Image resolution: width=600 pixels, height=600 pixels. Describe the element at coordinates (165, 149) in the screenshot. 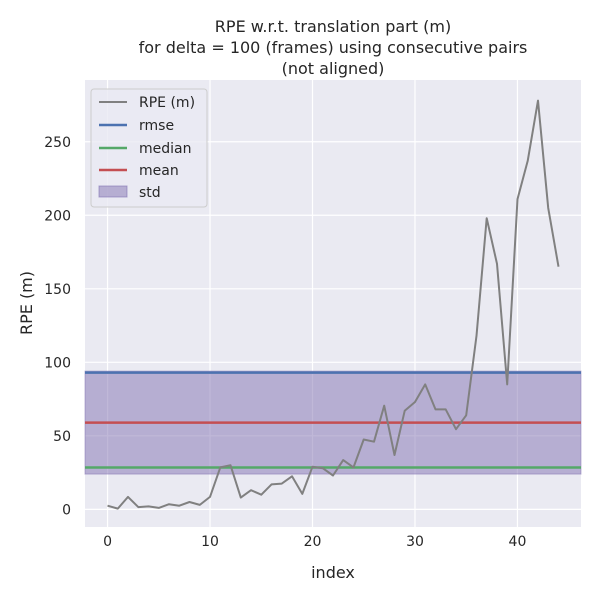

I see `legend-label-median: median` at that location.